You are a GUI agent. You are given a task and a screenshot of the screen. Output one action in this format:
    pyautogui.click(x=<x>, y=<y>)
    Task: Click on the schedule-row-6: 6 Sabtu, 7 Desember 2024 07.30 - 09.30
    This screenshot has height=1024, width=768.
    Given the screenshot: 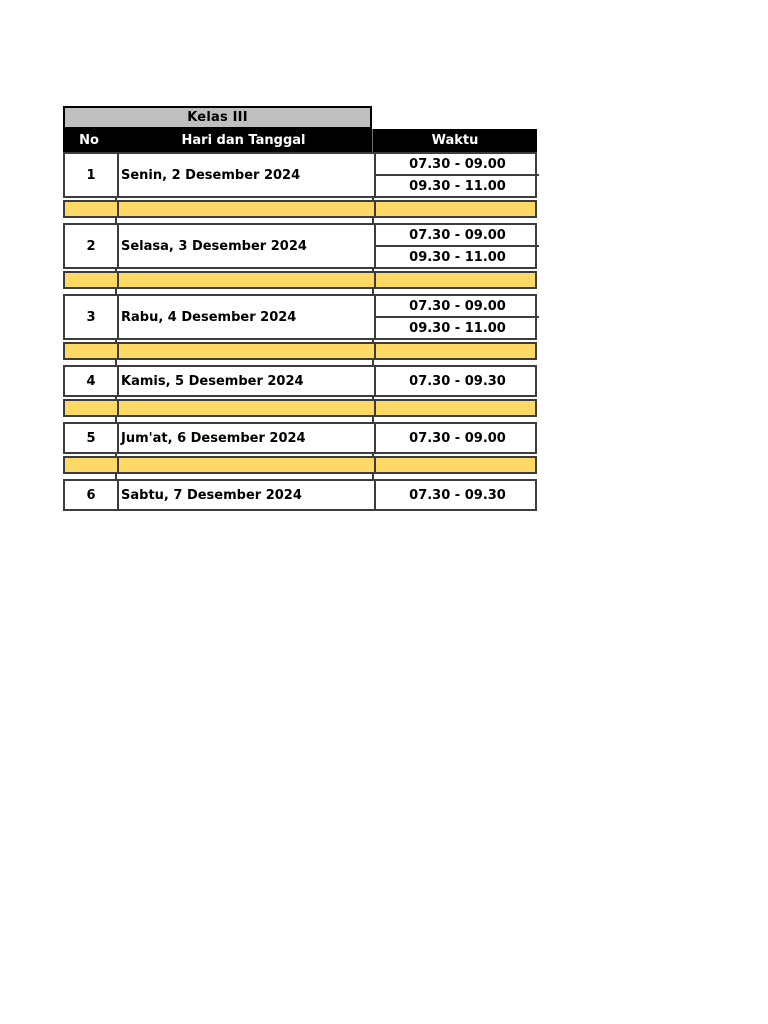 What is the action you would take?
    pyautogui.click(x=300, y=495)
    